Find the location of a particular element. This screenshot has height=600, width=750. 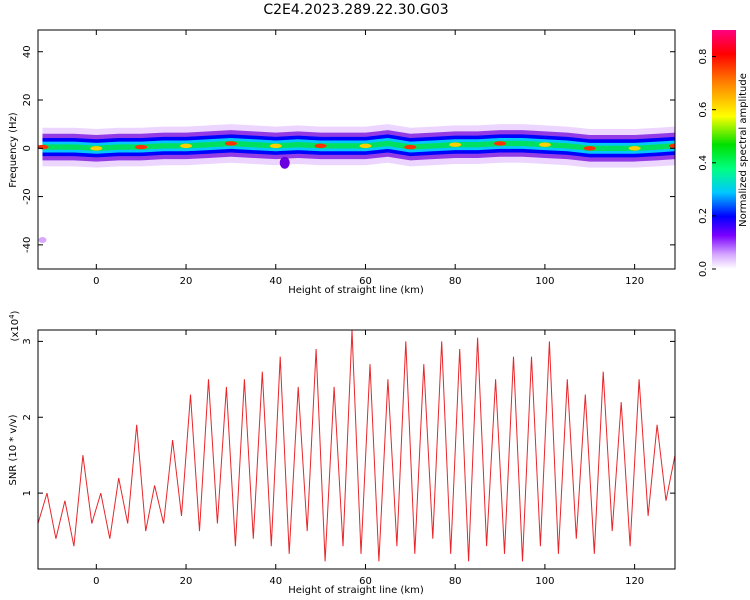

spectrogram-x-tick-label: 120 is located at coordinates (634, 281).